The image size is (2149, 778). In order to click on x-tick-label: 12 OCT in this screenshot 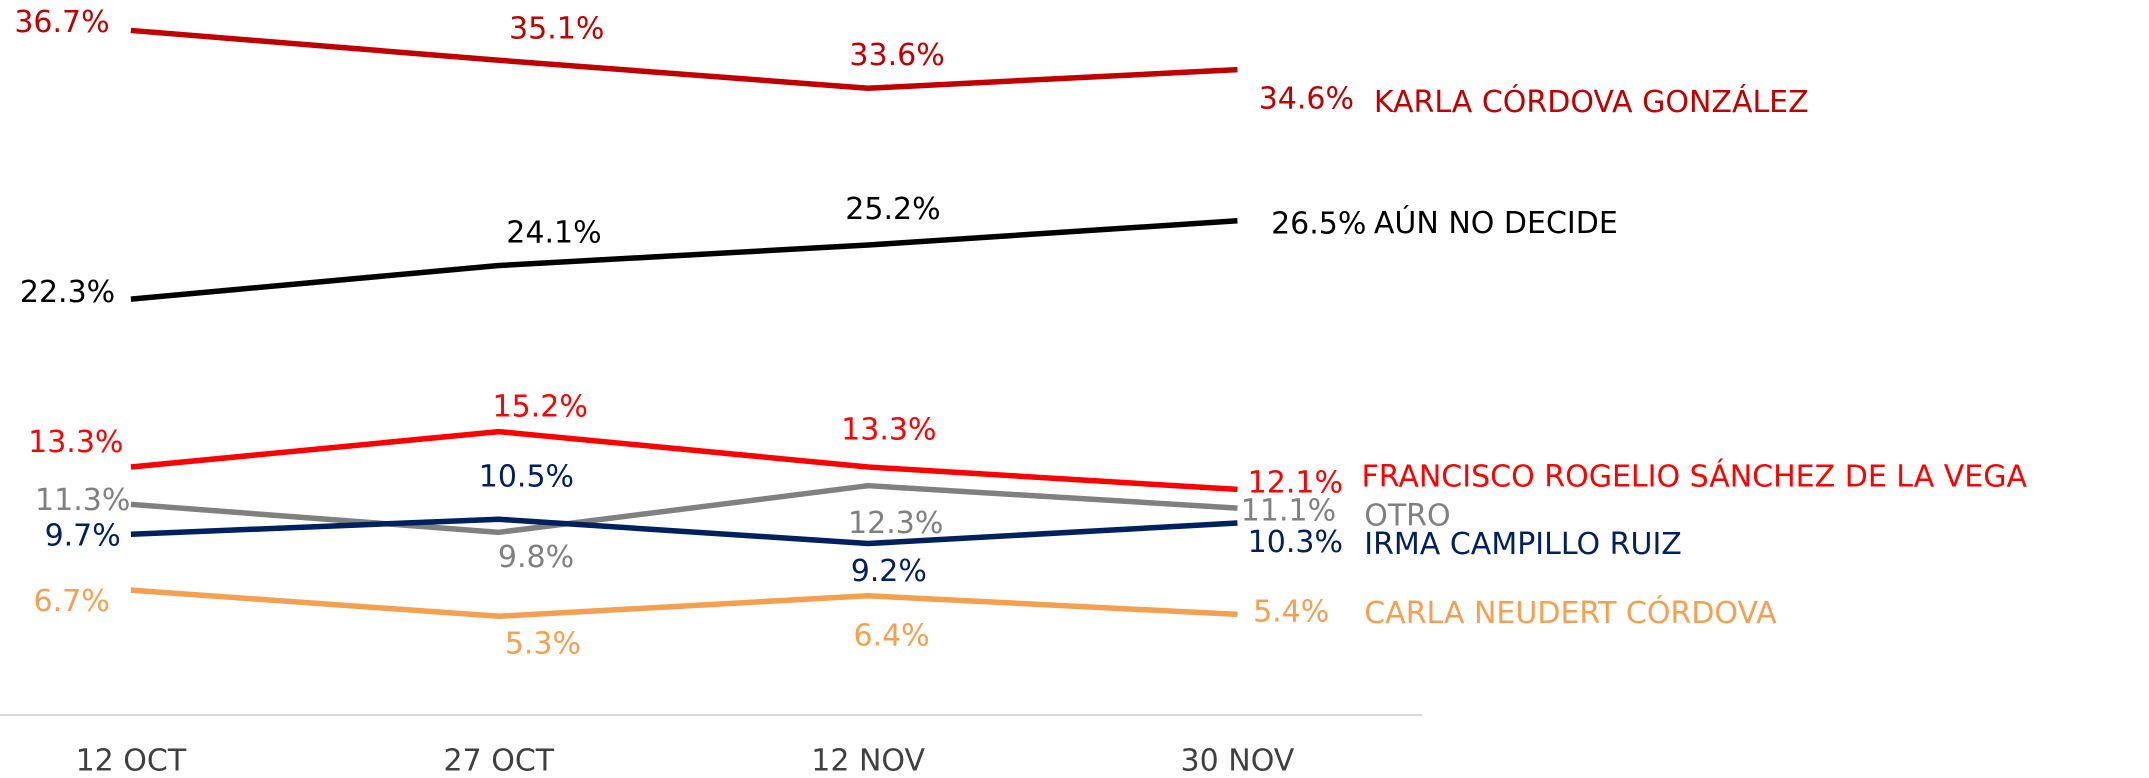, I will do `click(131, 761)`.